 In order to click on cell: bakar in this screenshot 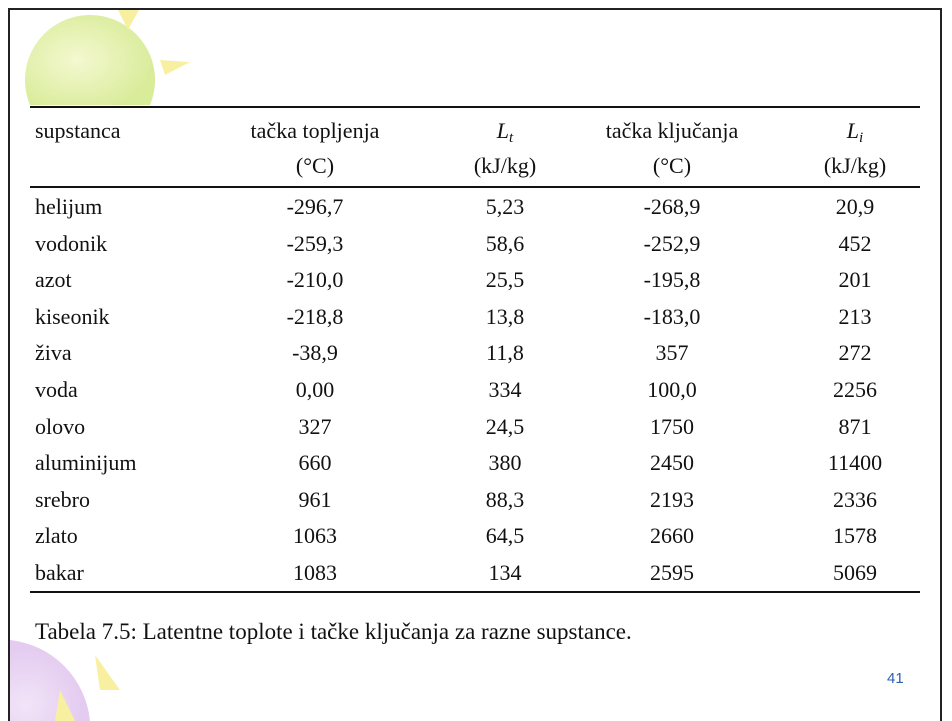, I will do `click(59, 572)`.